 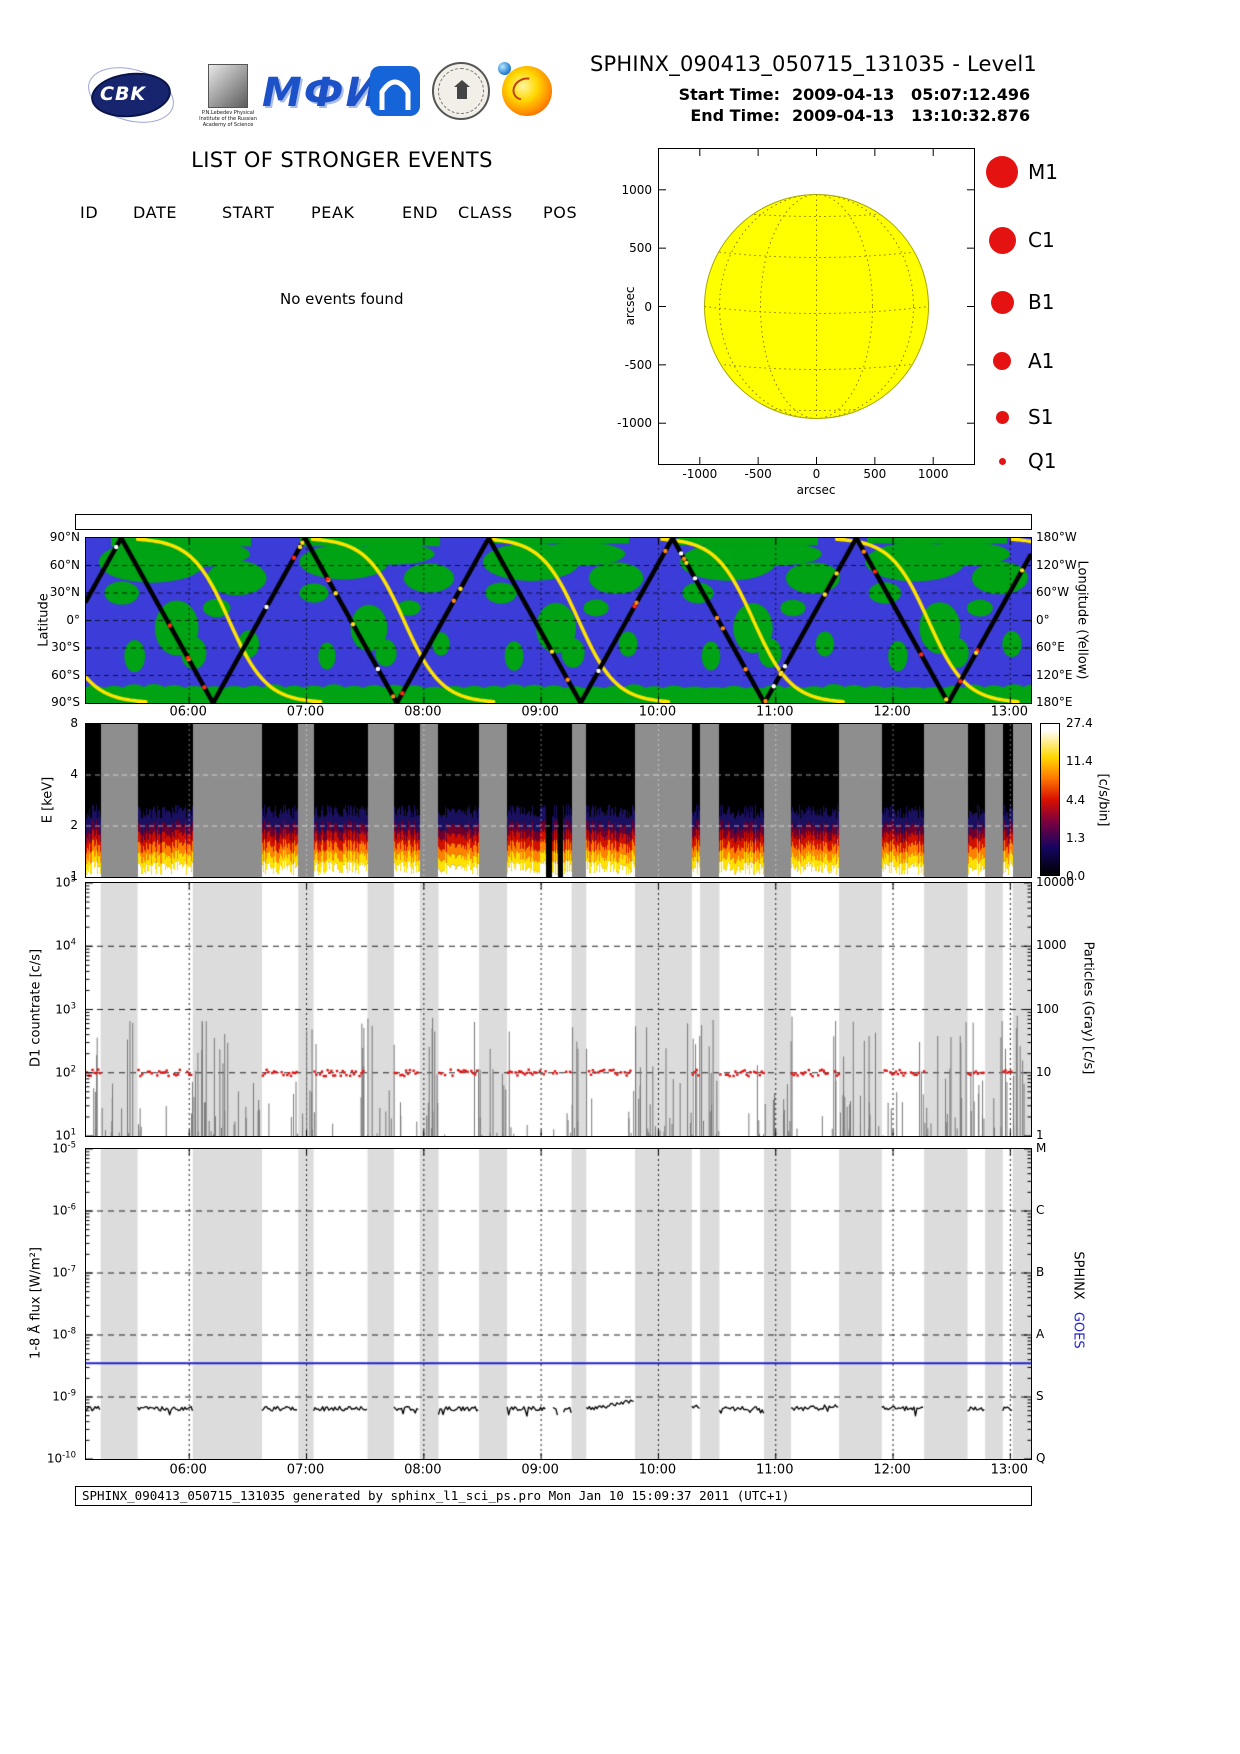 What do you see at coordinates (64, 592) in the screenshot?
I see `map-lat-tick: 30°N` at bounding box center [64, 592].